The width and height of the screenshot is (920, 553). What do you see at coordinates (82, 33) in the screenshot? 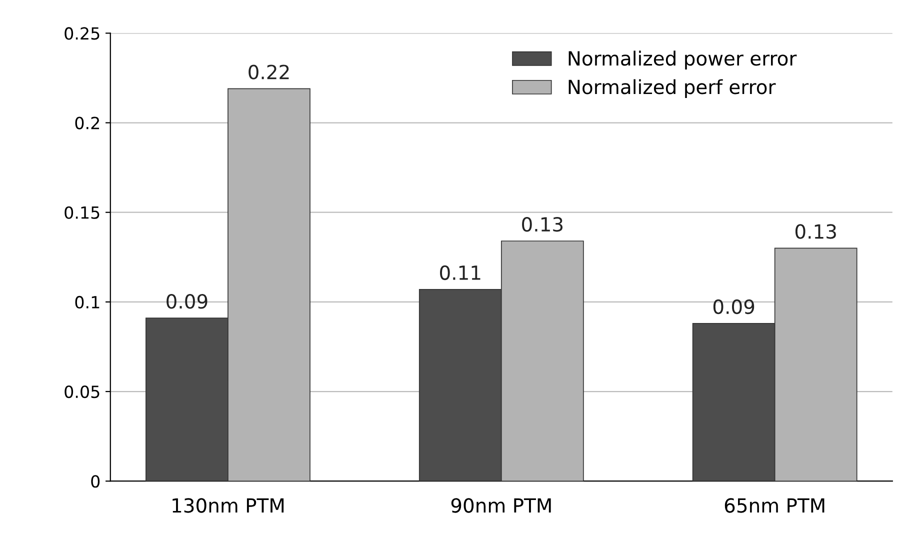
I see `y-tick-label: 0.25` at bounding box center [82, 33].